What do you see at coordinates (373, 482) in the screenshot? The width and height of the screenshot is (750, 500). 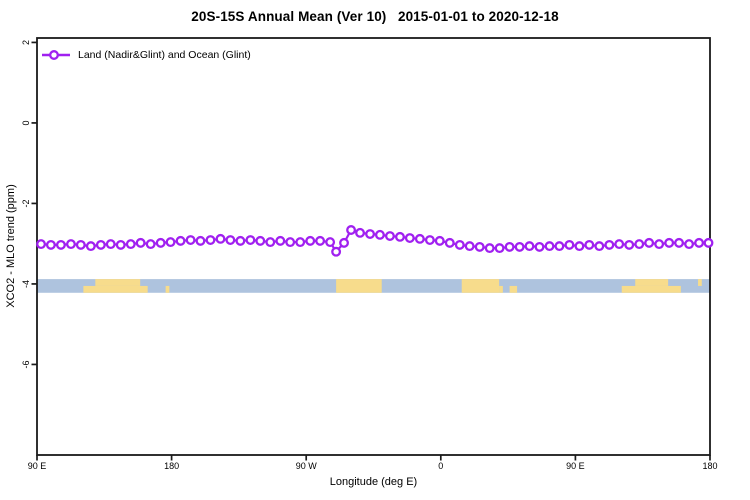 I see `x-axis-label: Longitude (deg E)` at bounding box center [373, 482].